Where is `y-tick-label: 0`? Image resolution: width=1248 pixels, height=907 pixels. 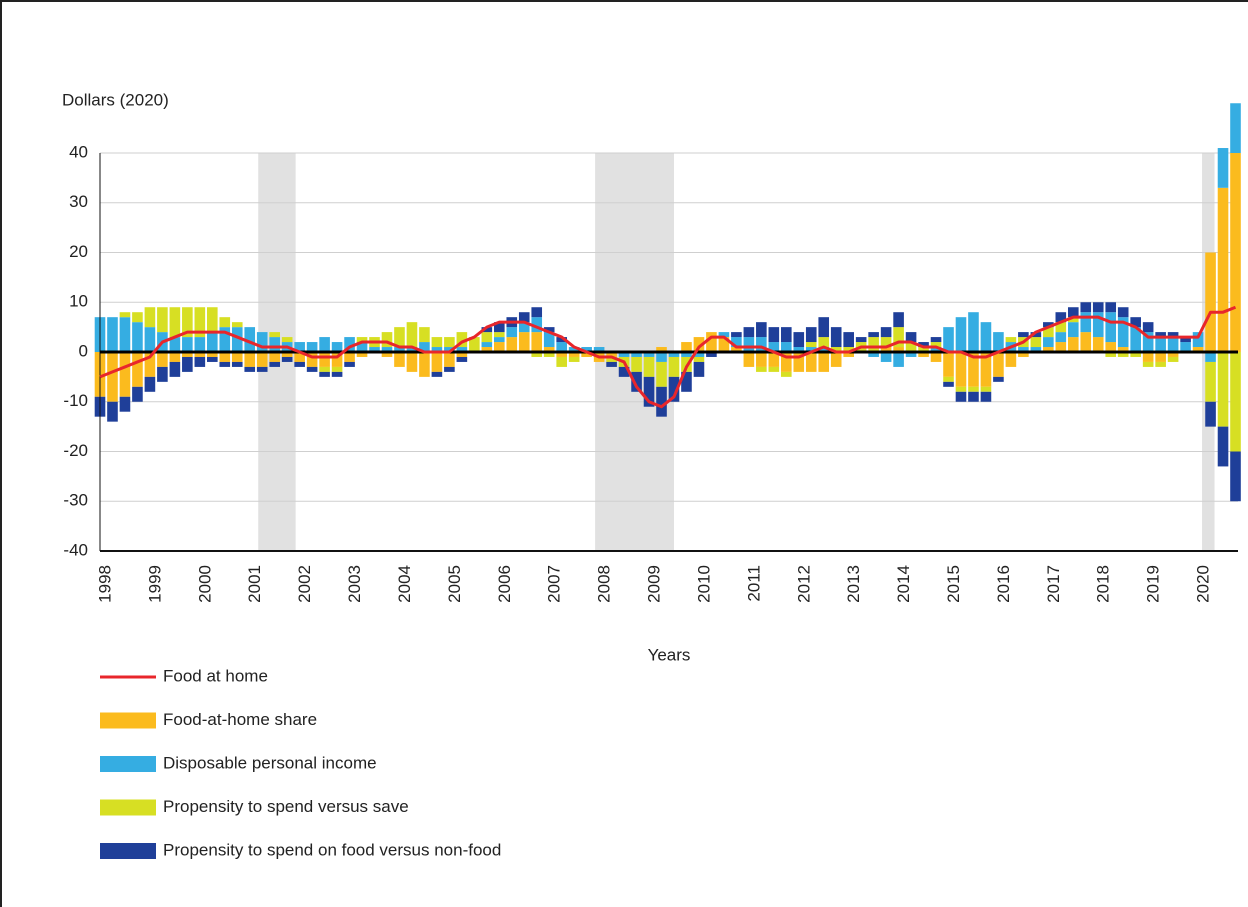 y-tick-label: 0 is located at coordinates (83, 350).